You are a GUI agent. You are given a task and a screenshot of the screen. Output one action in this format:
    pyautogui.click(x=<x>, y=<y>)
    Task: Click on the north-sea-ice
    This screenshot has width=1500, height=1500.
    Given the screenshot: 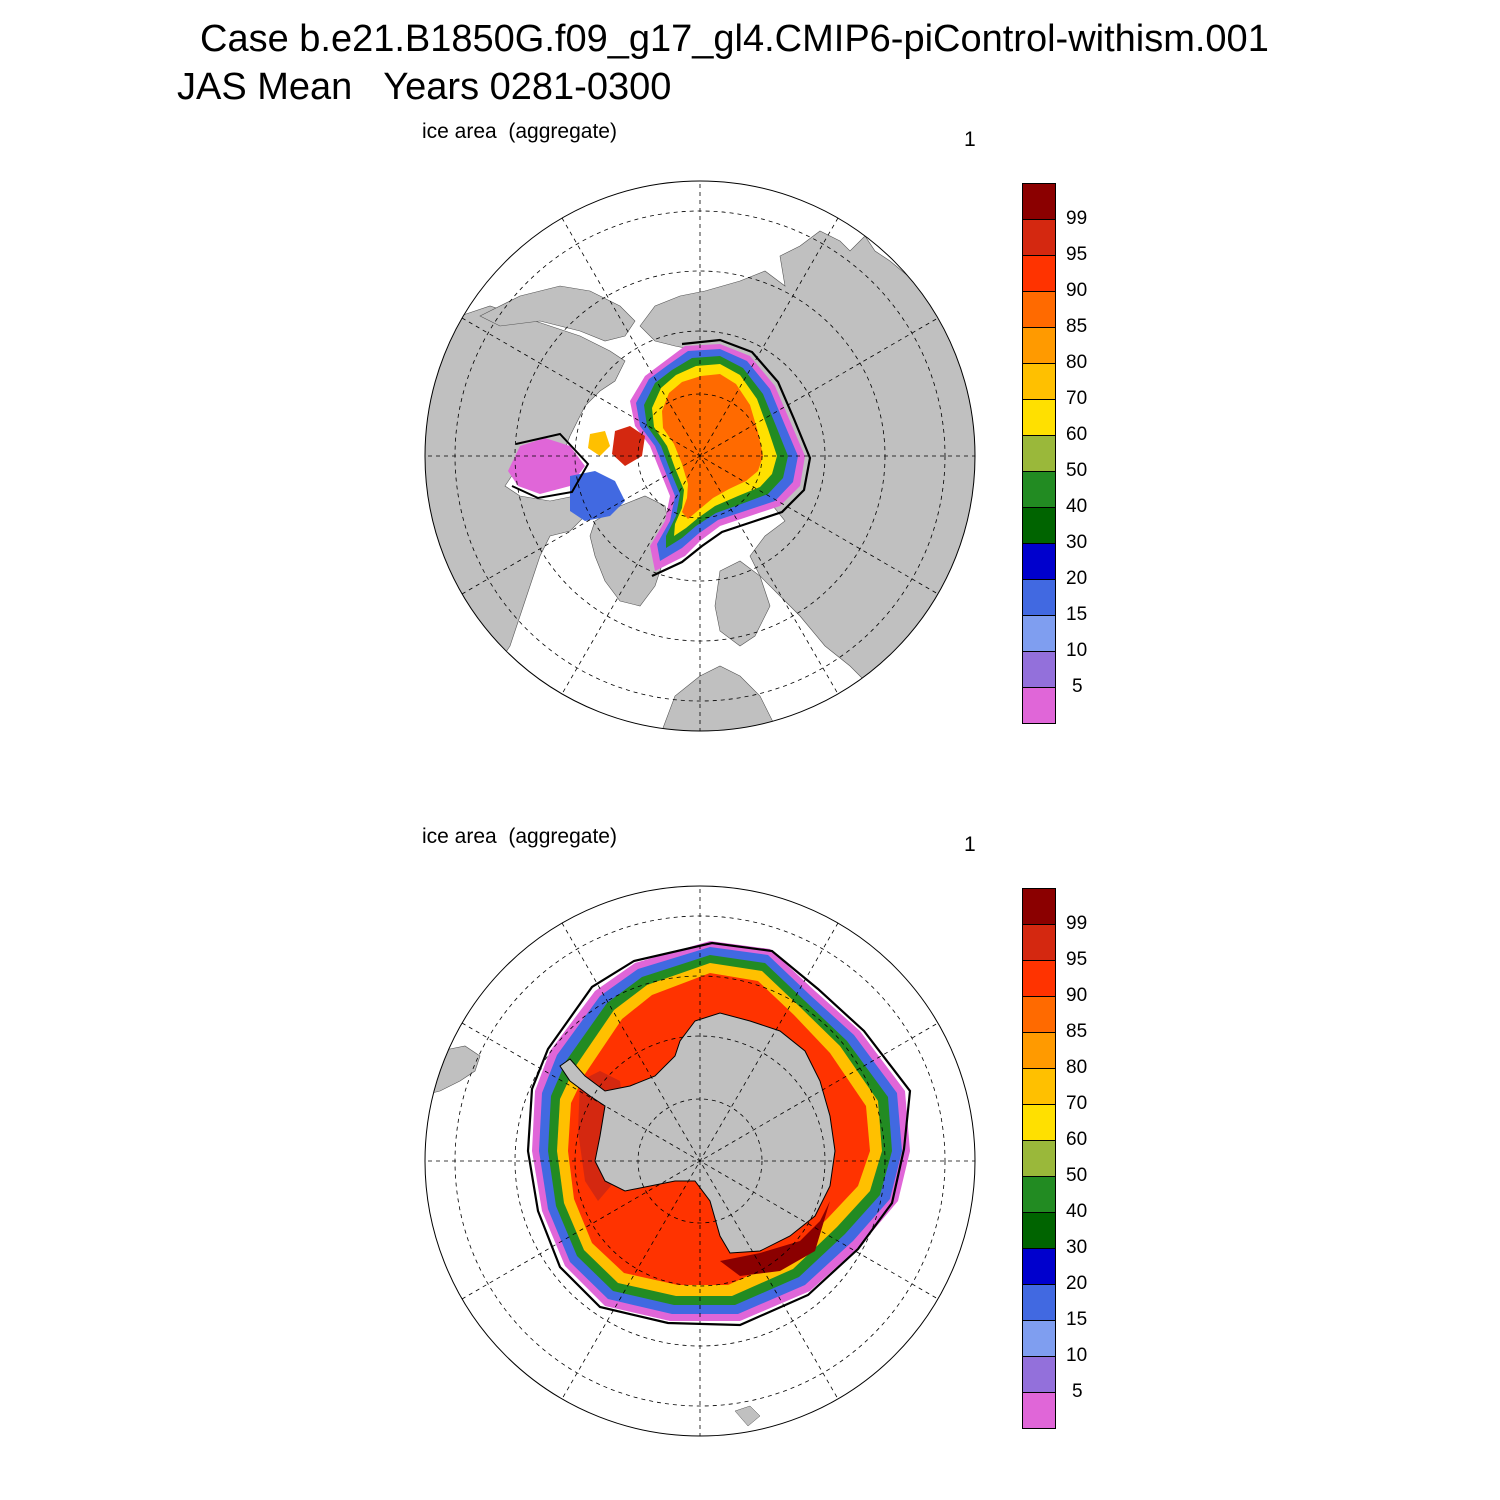 What is the action you would take?
    pyautogui.click(x=656, y=457)
    